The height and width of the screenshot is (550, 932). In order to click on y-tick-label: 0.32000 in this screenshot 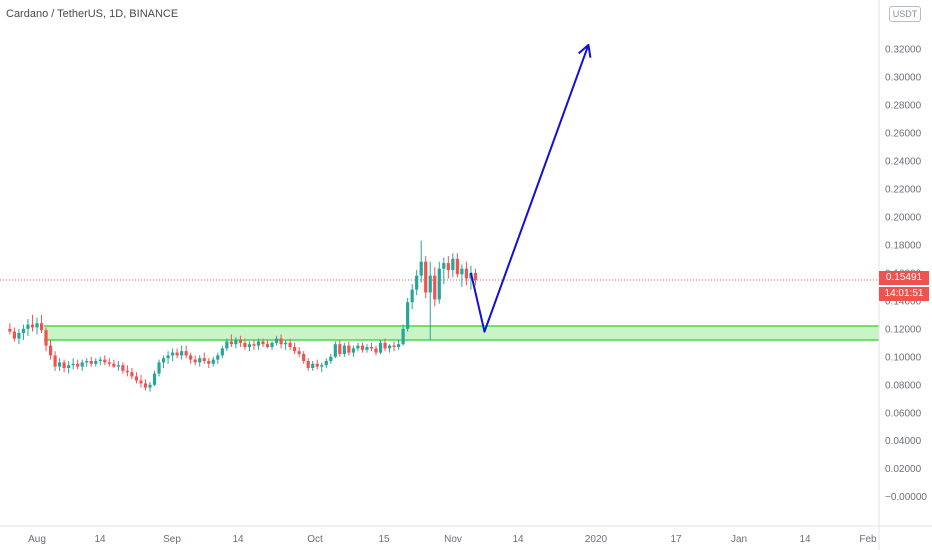, I will do `click(903, 50)`.